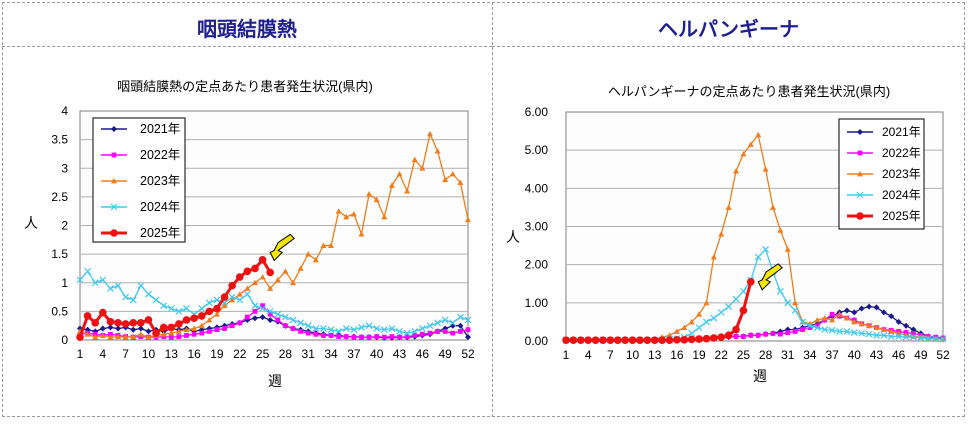 The height and width of the screenshot is (425, 969). Describe the element at coordinates (655, 355) in the screenshot. I see `x-tick-label: 13` at that location.